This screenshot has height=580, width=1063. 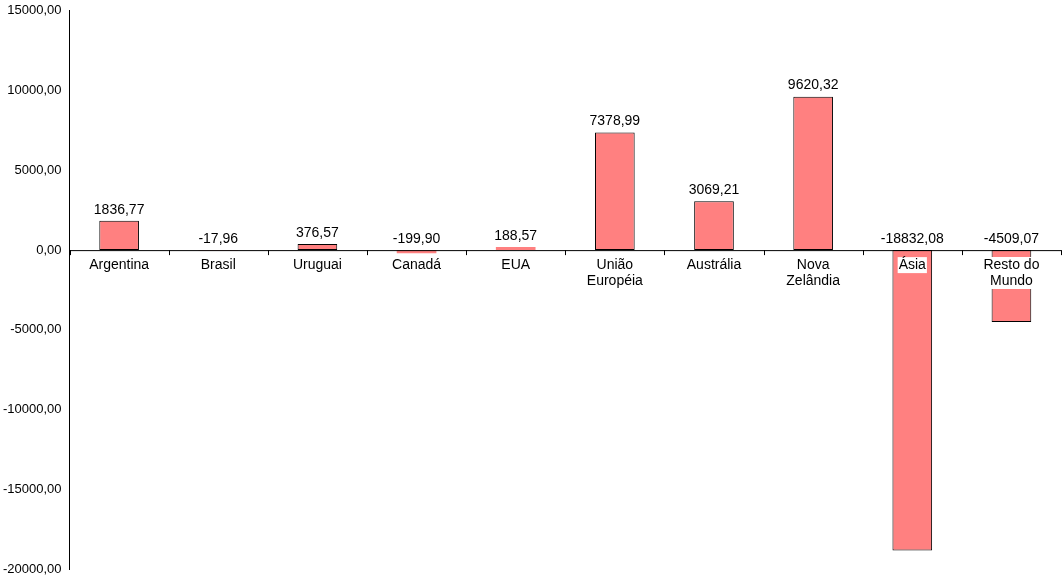 What do you see at coordinates (714, 189) in the screenshot?
I see `data-label: 3069,21` at bounding box center [714, 189].